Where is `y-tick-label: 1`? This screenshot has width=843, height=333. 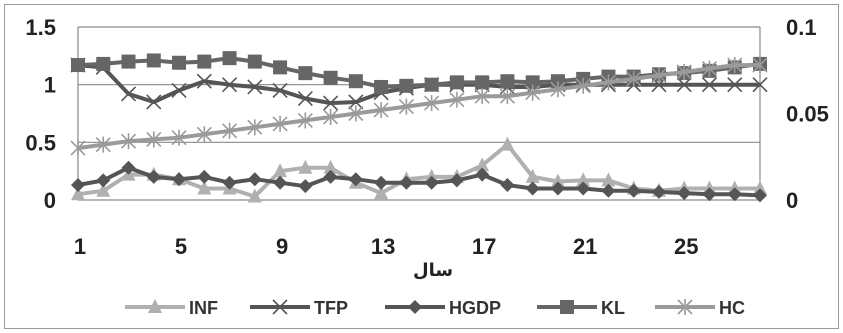 y-tick-label: 1 is located at coordinates (50, 85).